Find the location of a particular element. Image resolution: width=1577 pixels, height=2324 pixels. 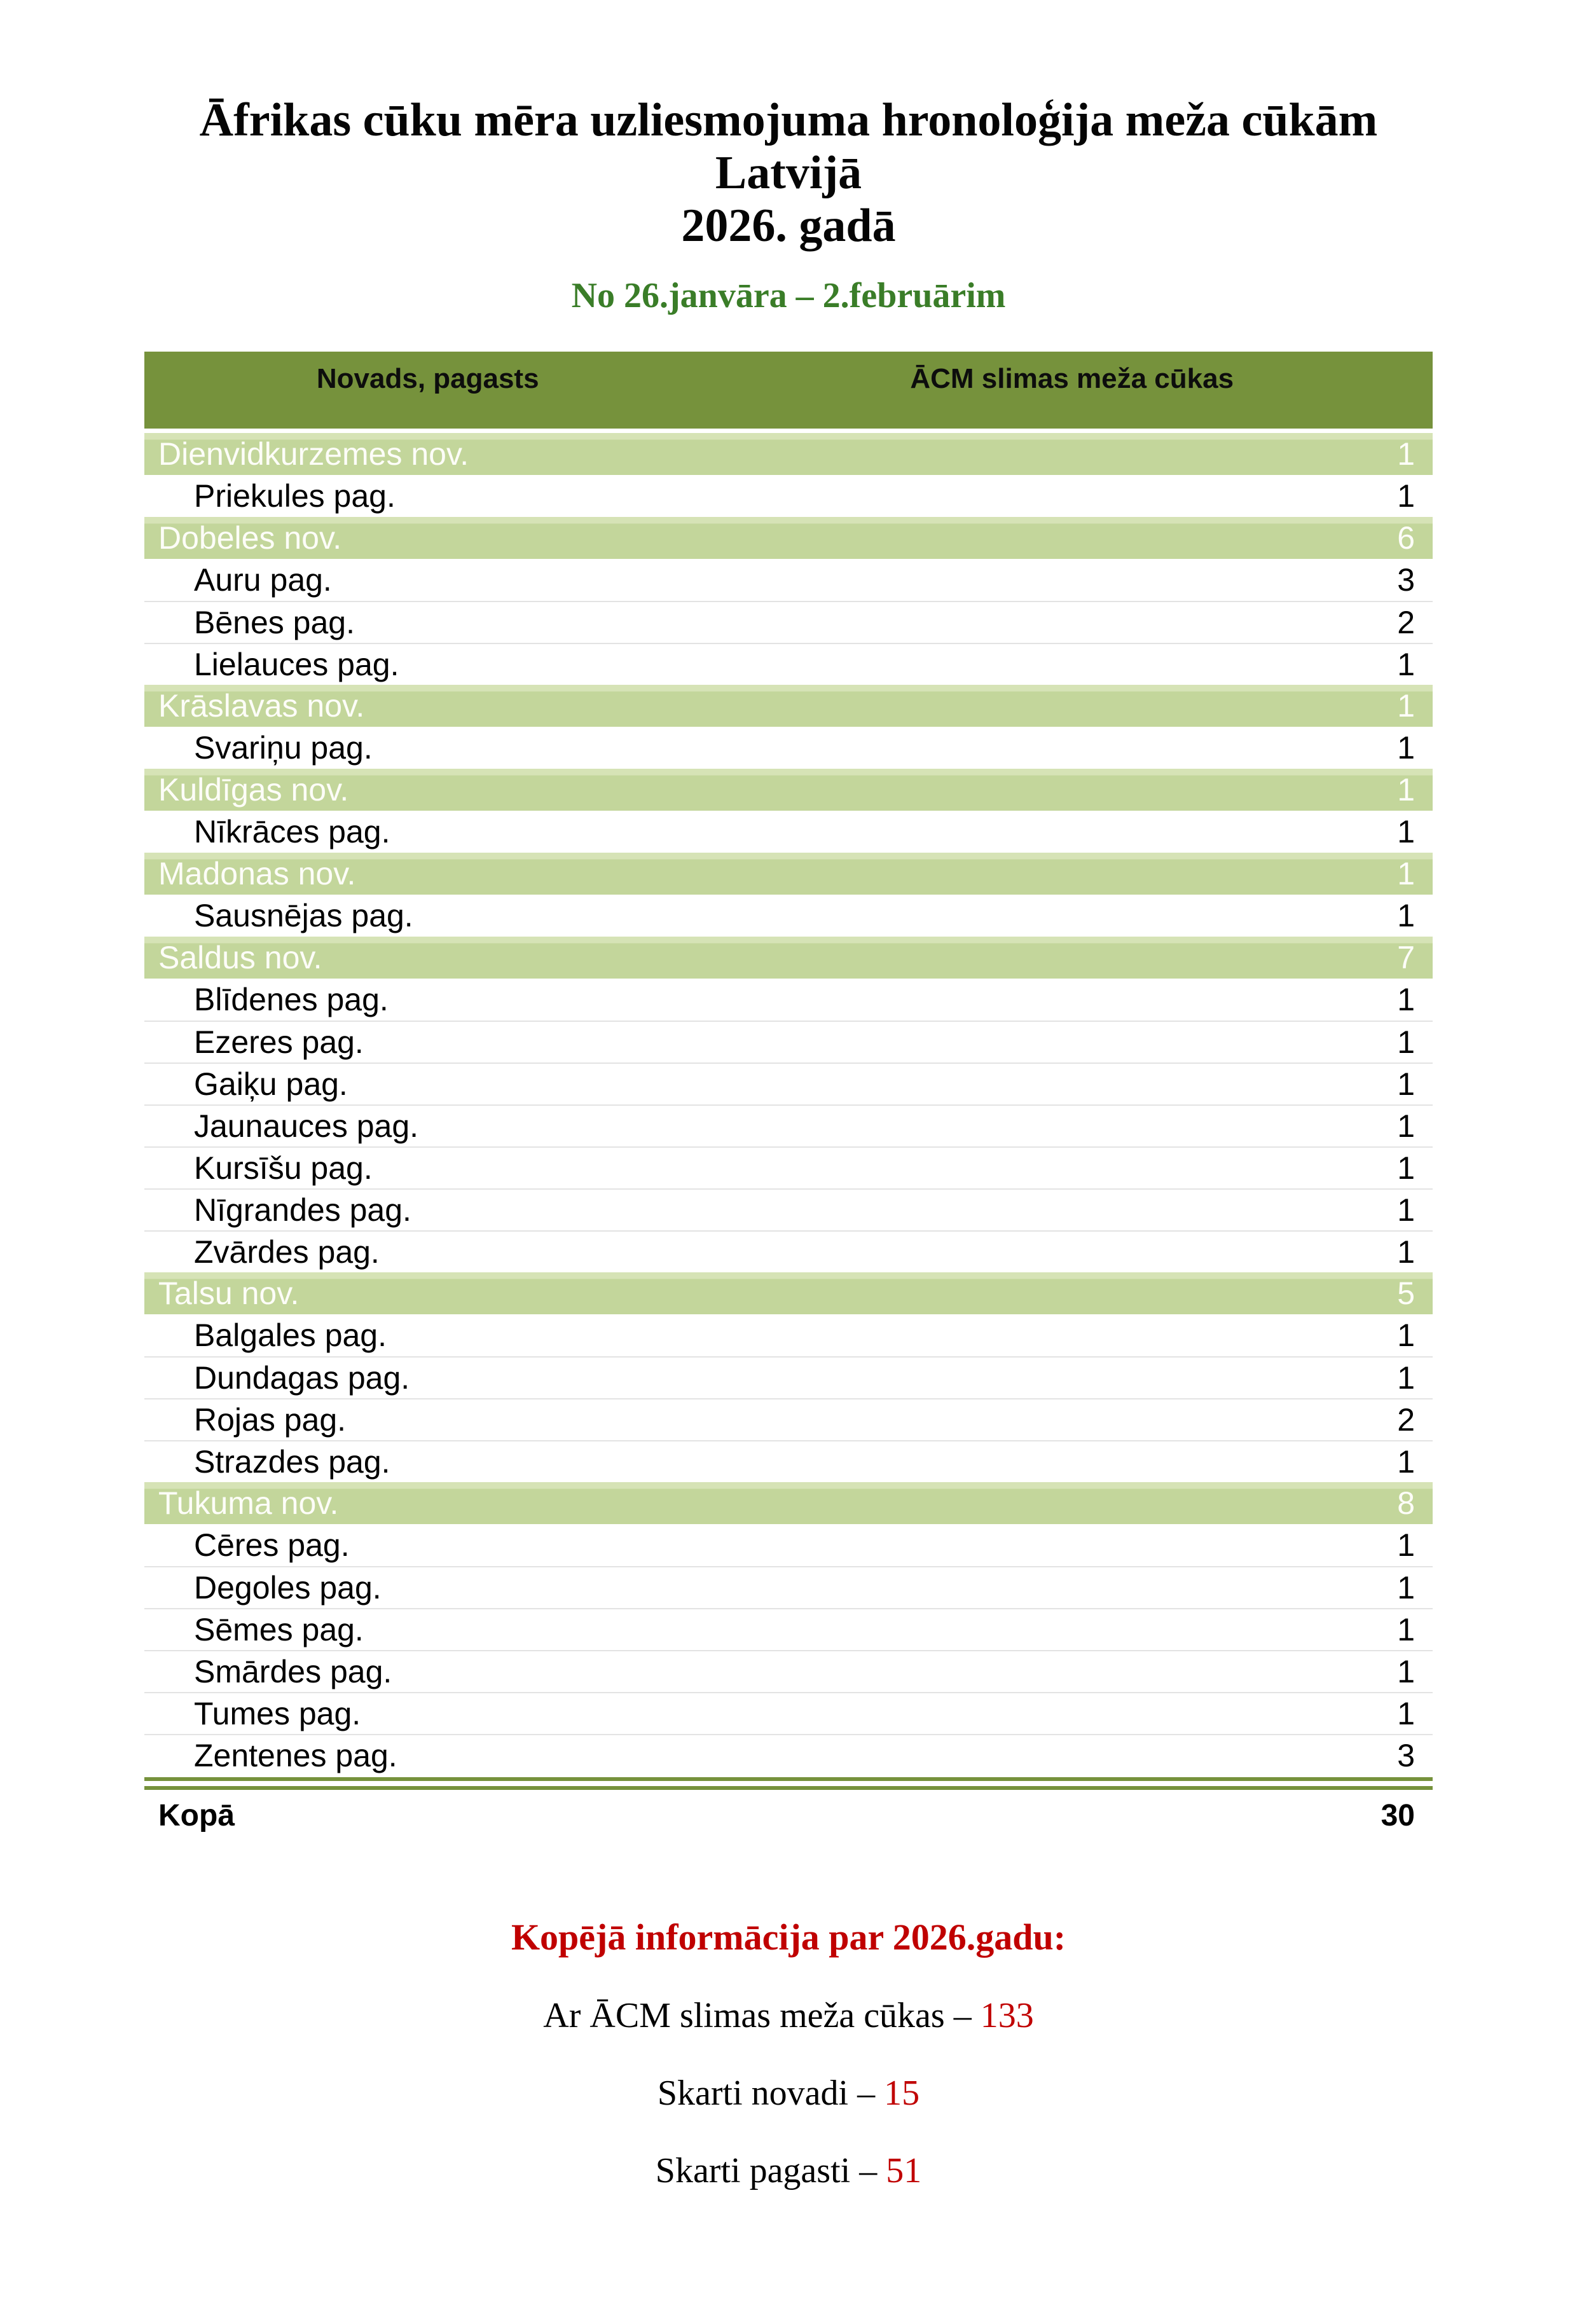

total-separator-line is located at coordinates (788, 1784).